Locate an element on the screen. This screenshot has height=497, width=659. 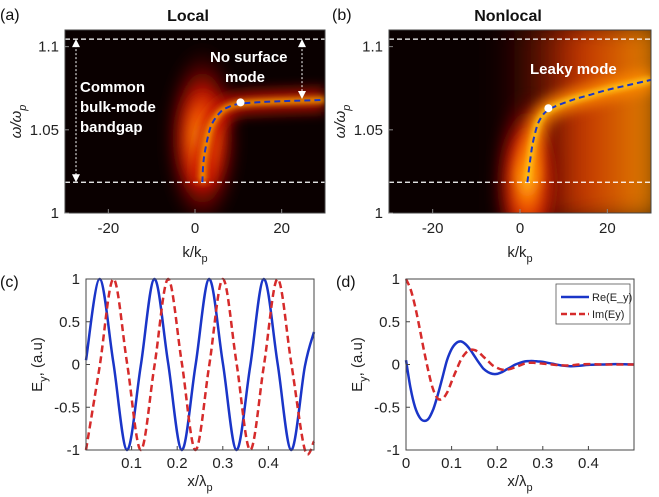
panel-a-label: (a) is located at coordinates (10, 15).